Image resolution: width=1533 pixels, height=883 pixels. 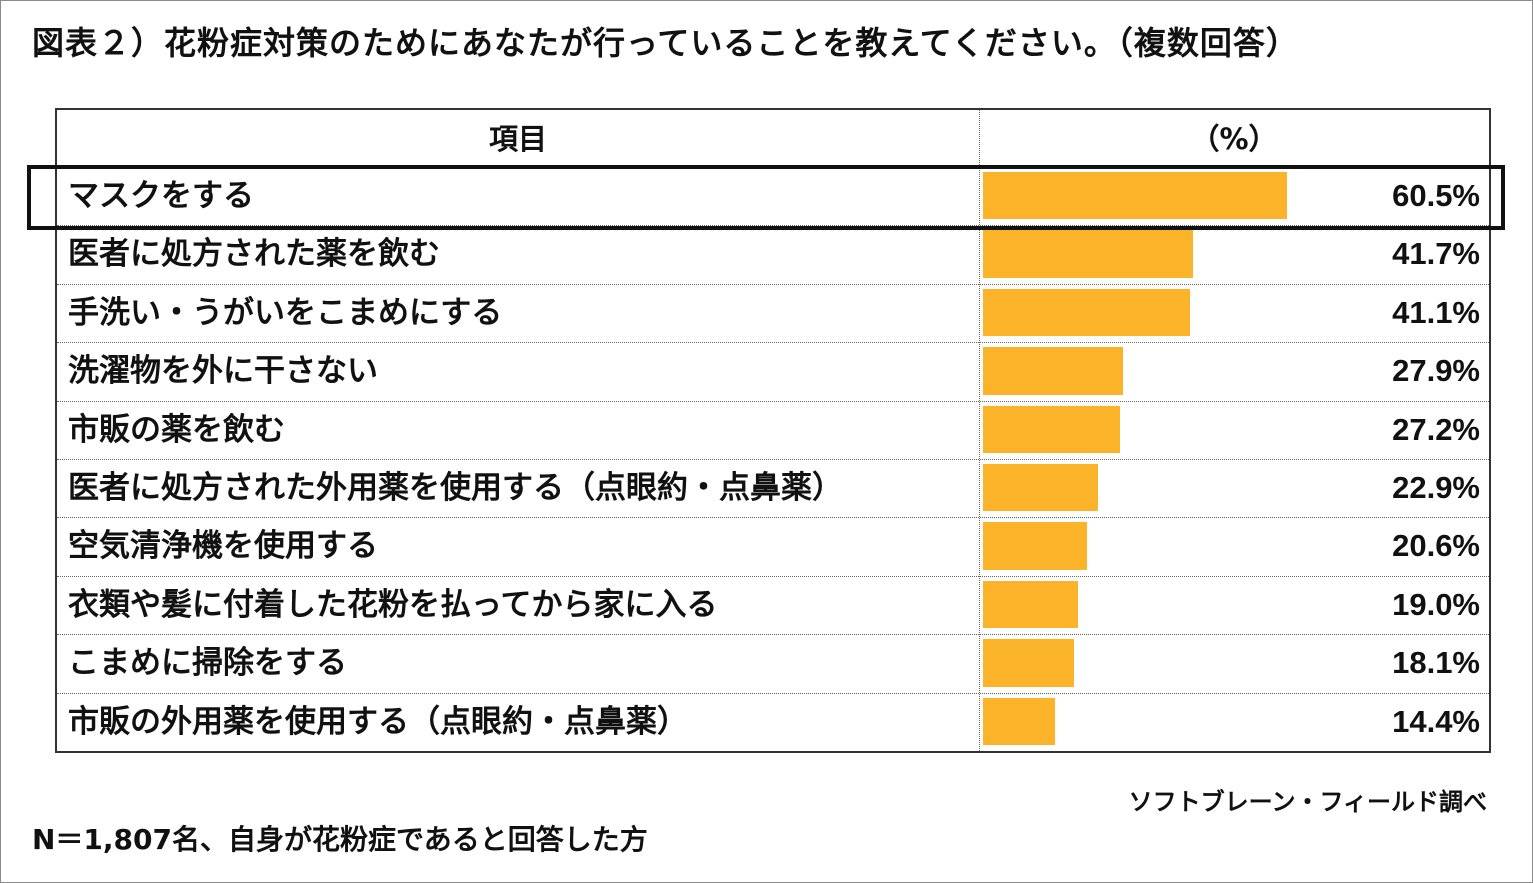 I want to click on source-note: ソフトブレーン・フィールド調べ, so click(x=1307, y=802).